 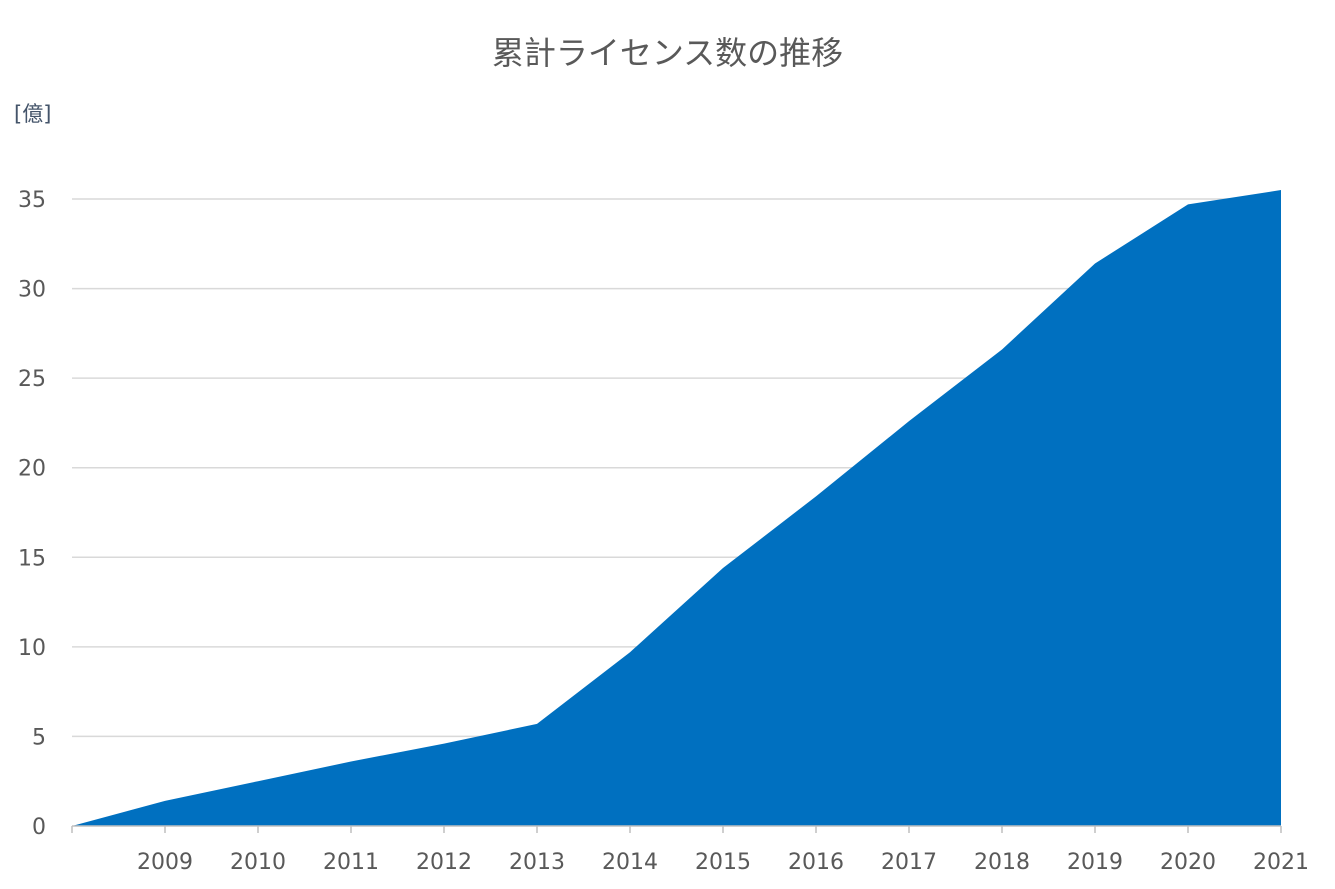 I want to click on y-tick-label: 25, so click(x=32, y=379).